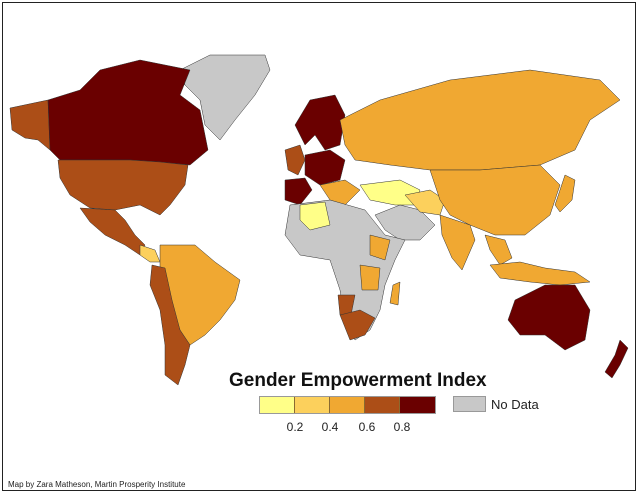 The width and height of the screenshot is (640, 495). Describe the element at coordinates (330, 427) in the screenshot. I see `legend-tick: 0.4` at that location.